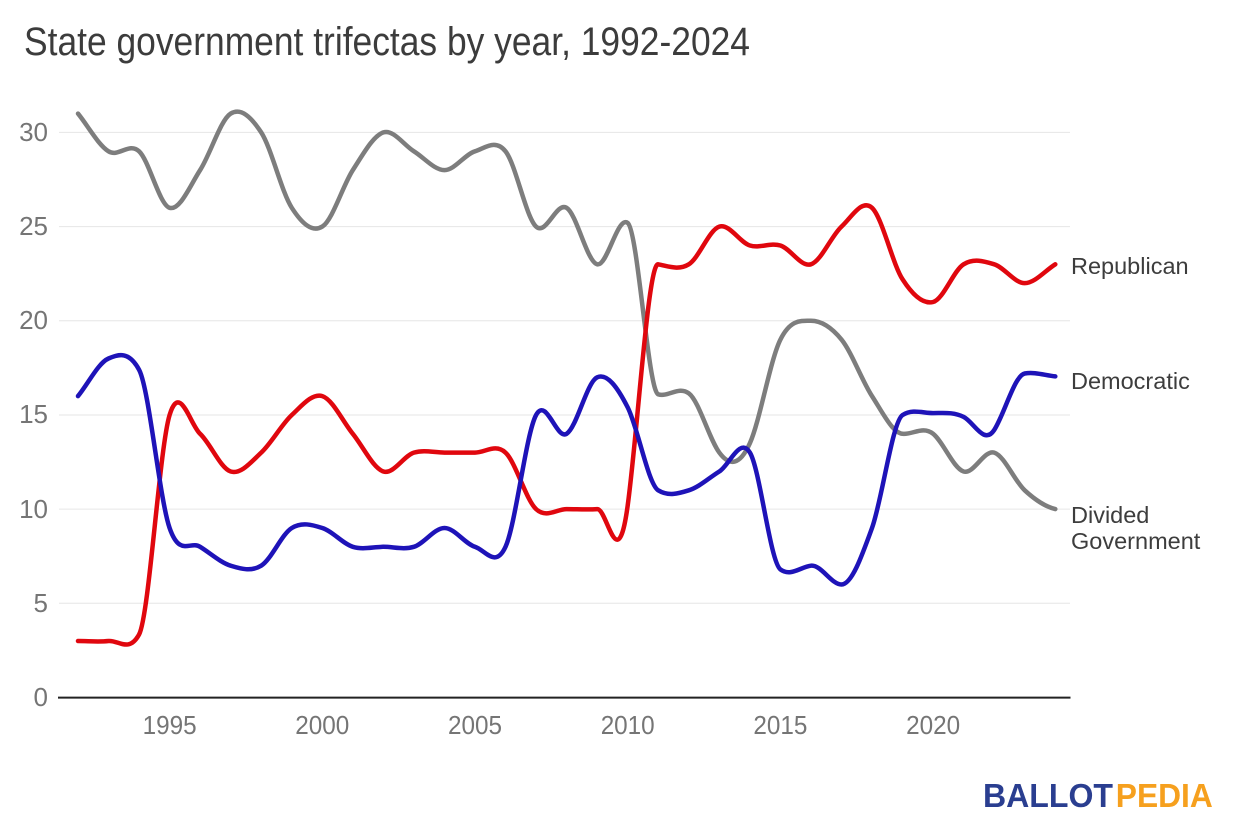 The width and height of the screenshot is (1240, 840). I want to click on svg-text: 2000, so click(322, 725).